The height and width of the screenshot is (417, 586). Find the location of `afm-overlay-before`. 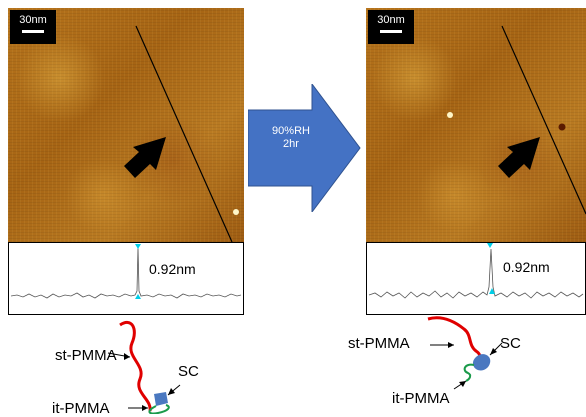

afm-overlay-before is located at coordinates (181, 133).